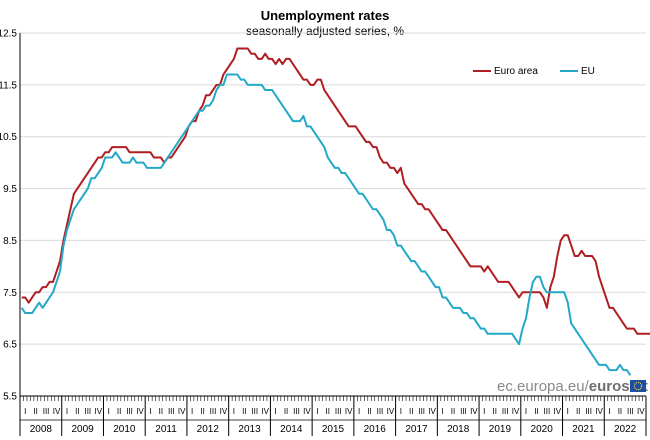  What do you see at coordinates (8, 34) in the screenshot?
I see `y-tick-label: 12.5` at bounding box center [8, 34].